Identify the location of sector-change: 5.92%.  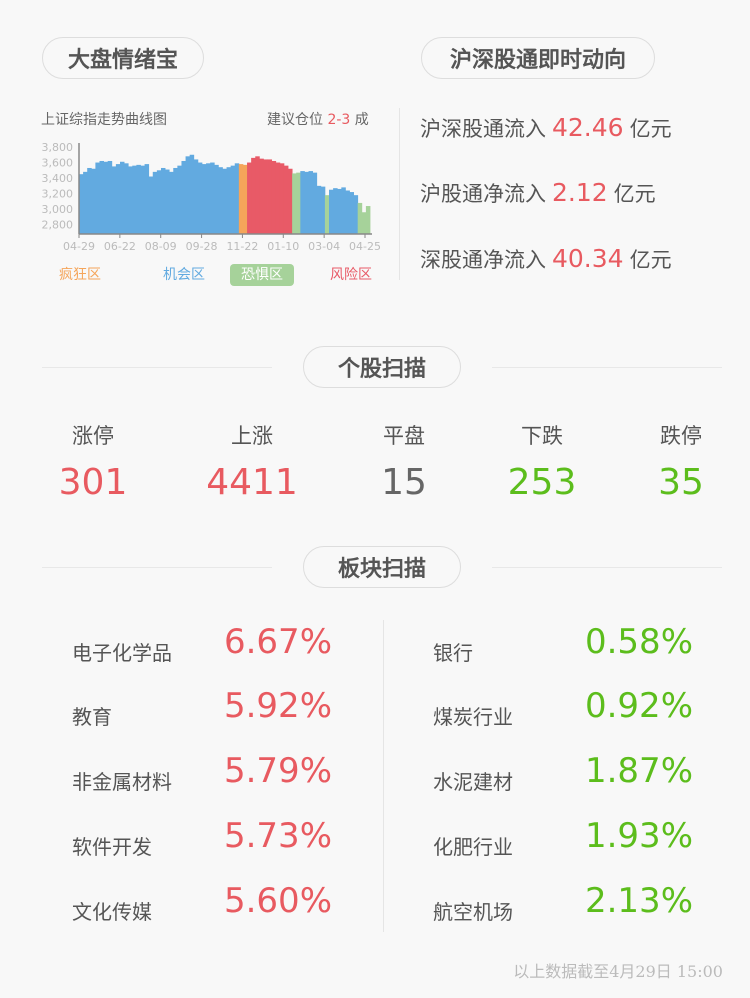
(277, 706).